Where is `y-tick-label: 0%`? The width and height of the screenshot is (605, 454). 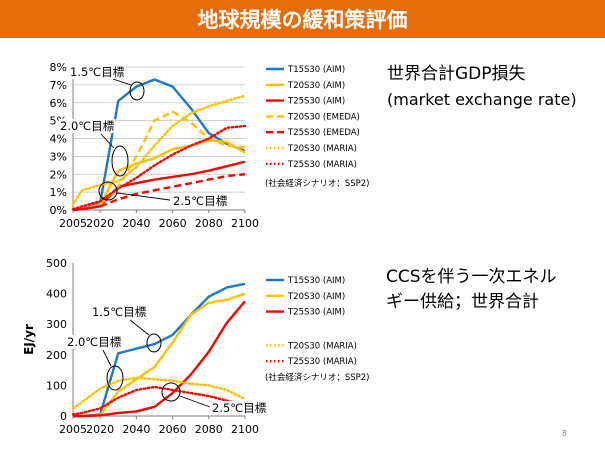 y-tick-label: 0% is located at coordinates (58, 210).